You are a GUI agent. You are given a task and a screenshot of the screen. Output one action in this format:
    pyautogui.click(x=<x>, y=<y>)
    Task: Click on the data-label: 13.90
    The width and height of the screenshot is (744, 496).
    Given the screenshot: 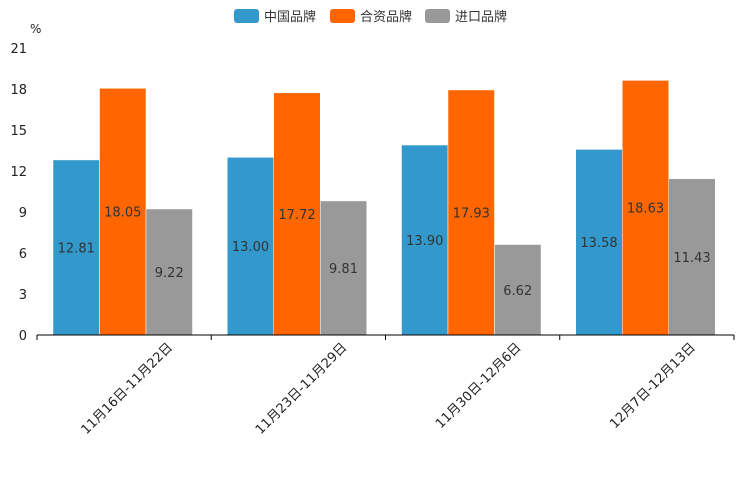 What is the action you would take?
    pyautogui.click(x=424, y=241)
    